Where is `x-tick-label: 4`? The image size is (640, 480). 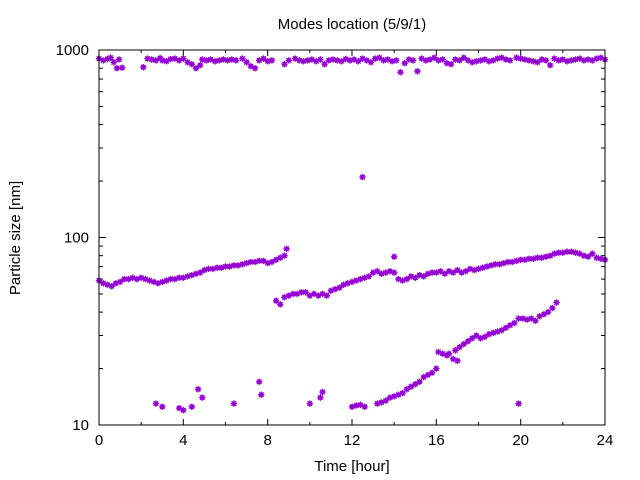
x-tick-label: 4 is located at coordinates (183, 440).